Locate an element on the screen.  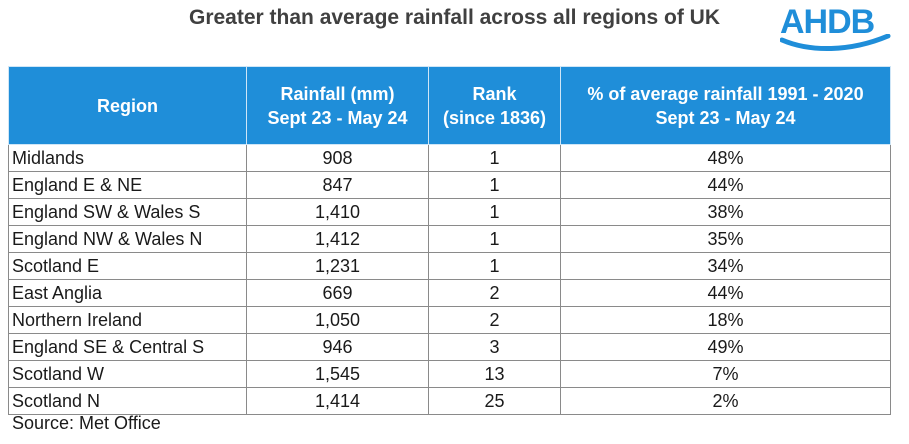
cell-percent: 49% is located at coordinates (725, 347).